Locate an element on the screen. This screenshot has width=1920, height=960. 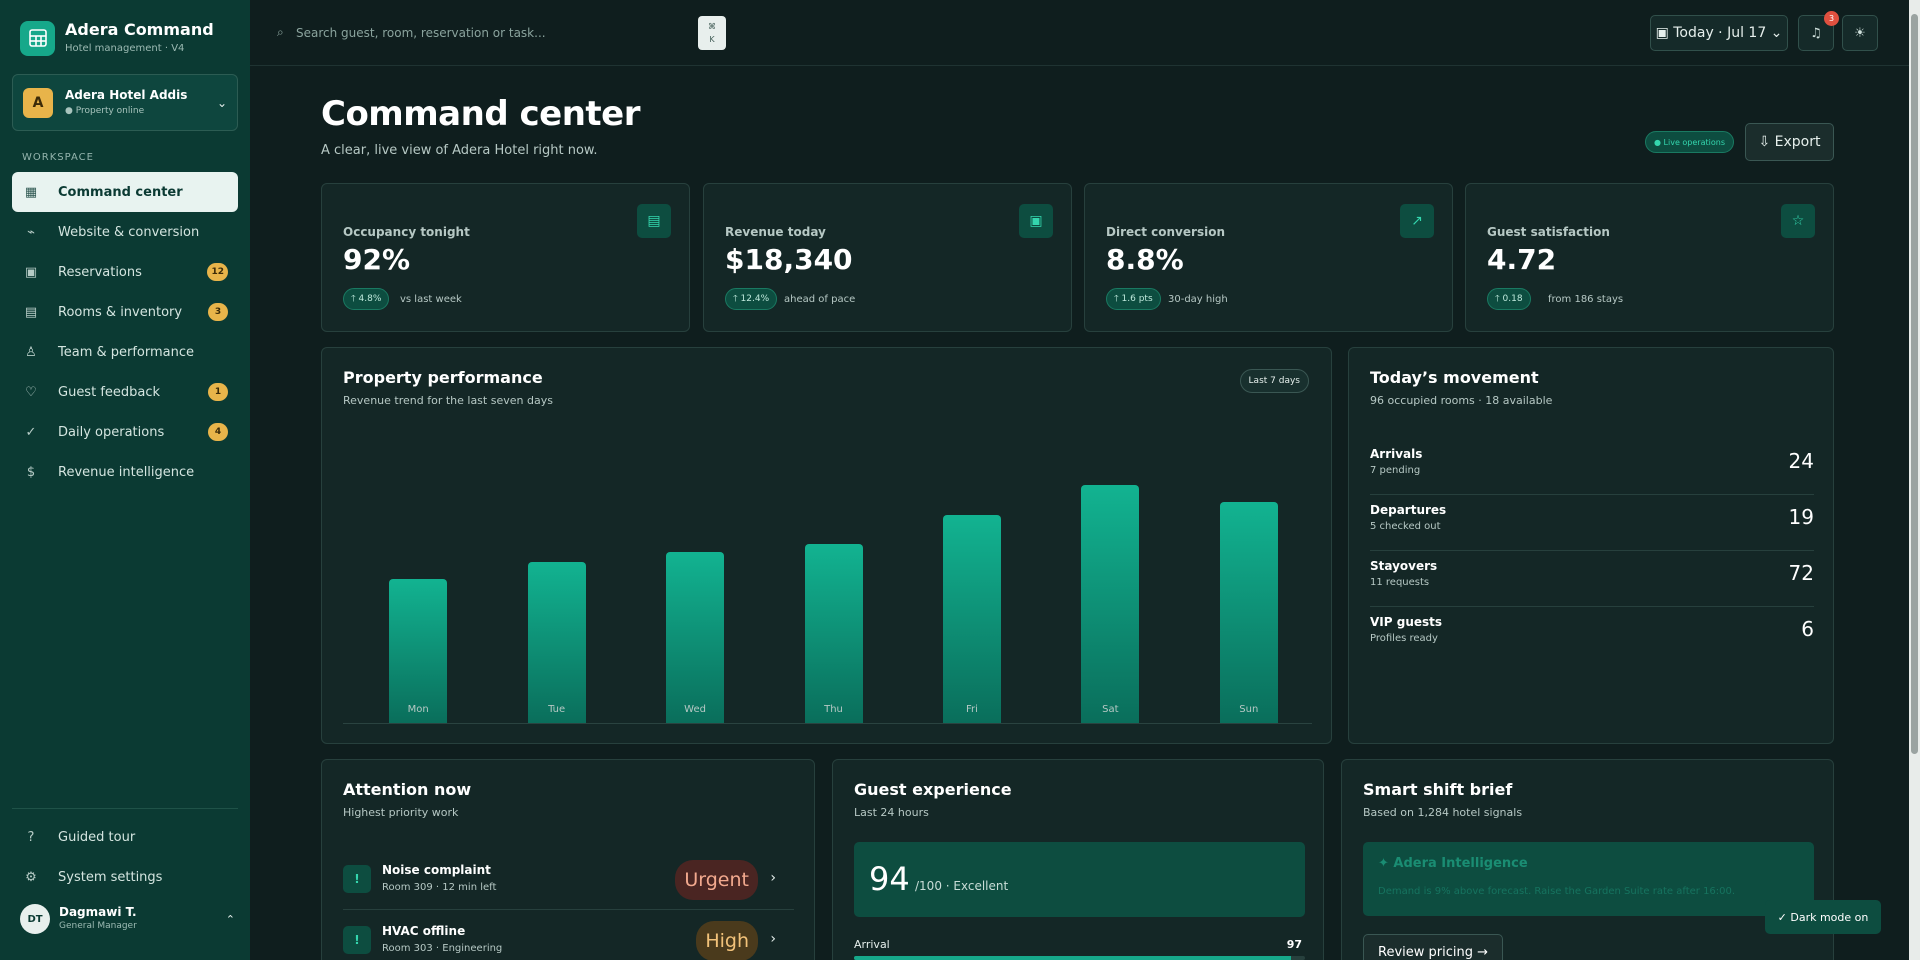
experience-subtitle: Last 24 hours is located at coordinates (891, 812).